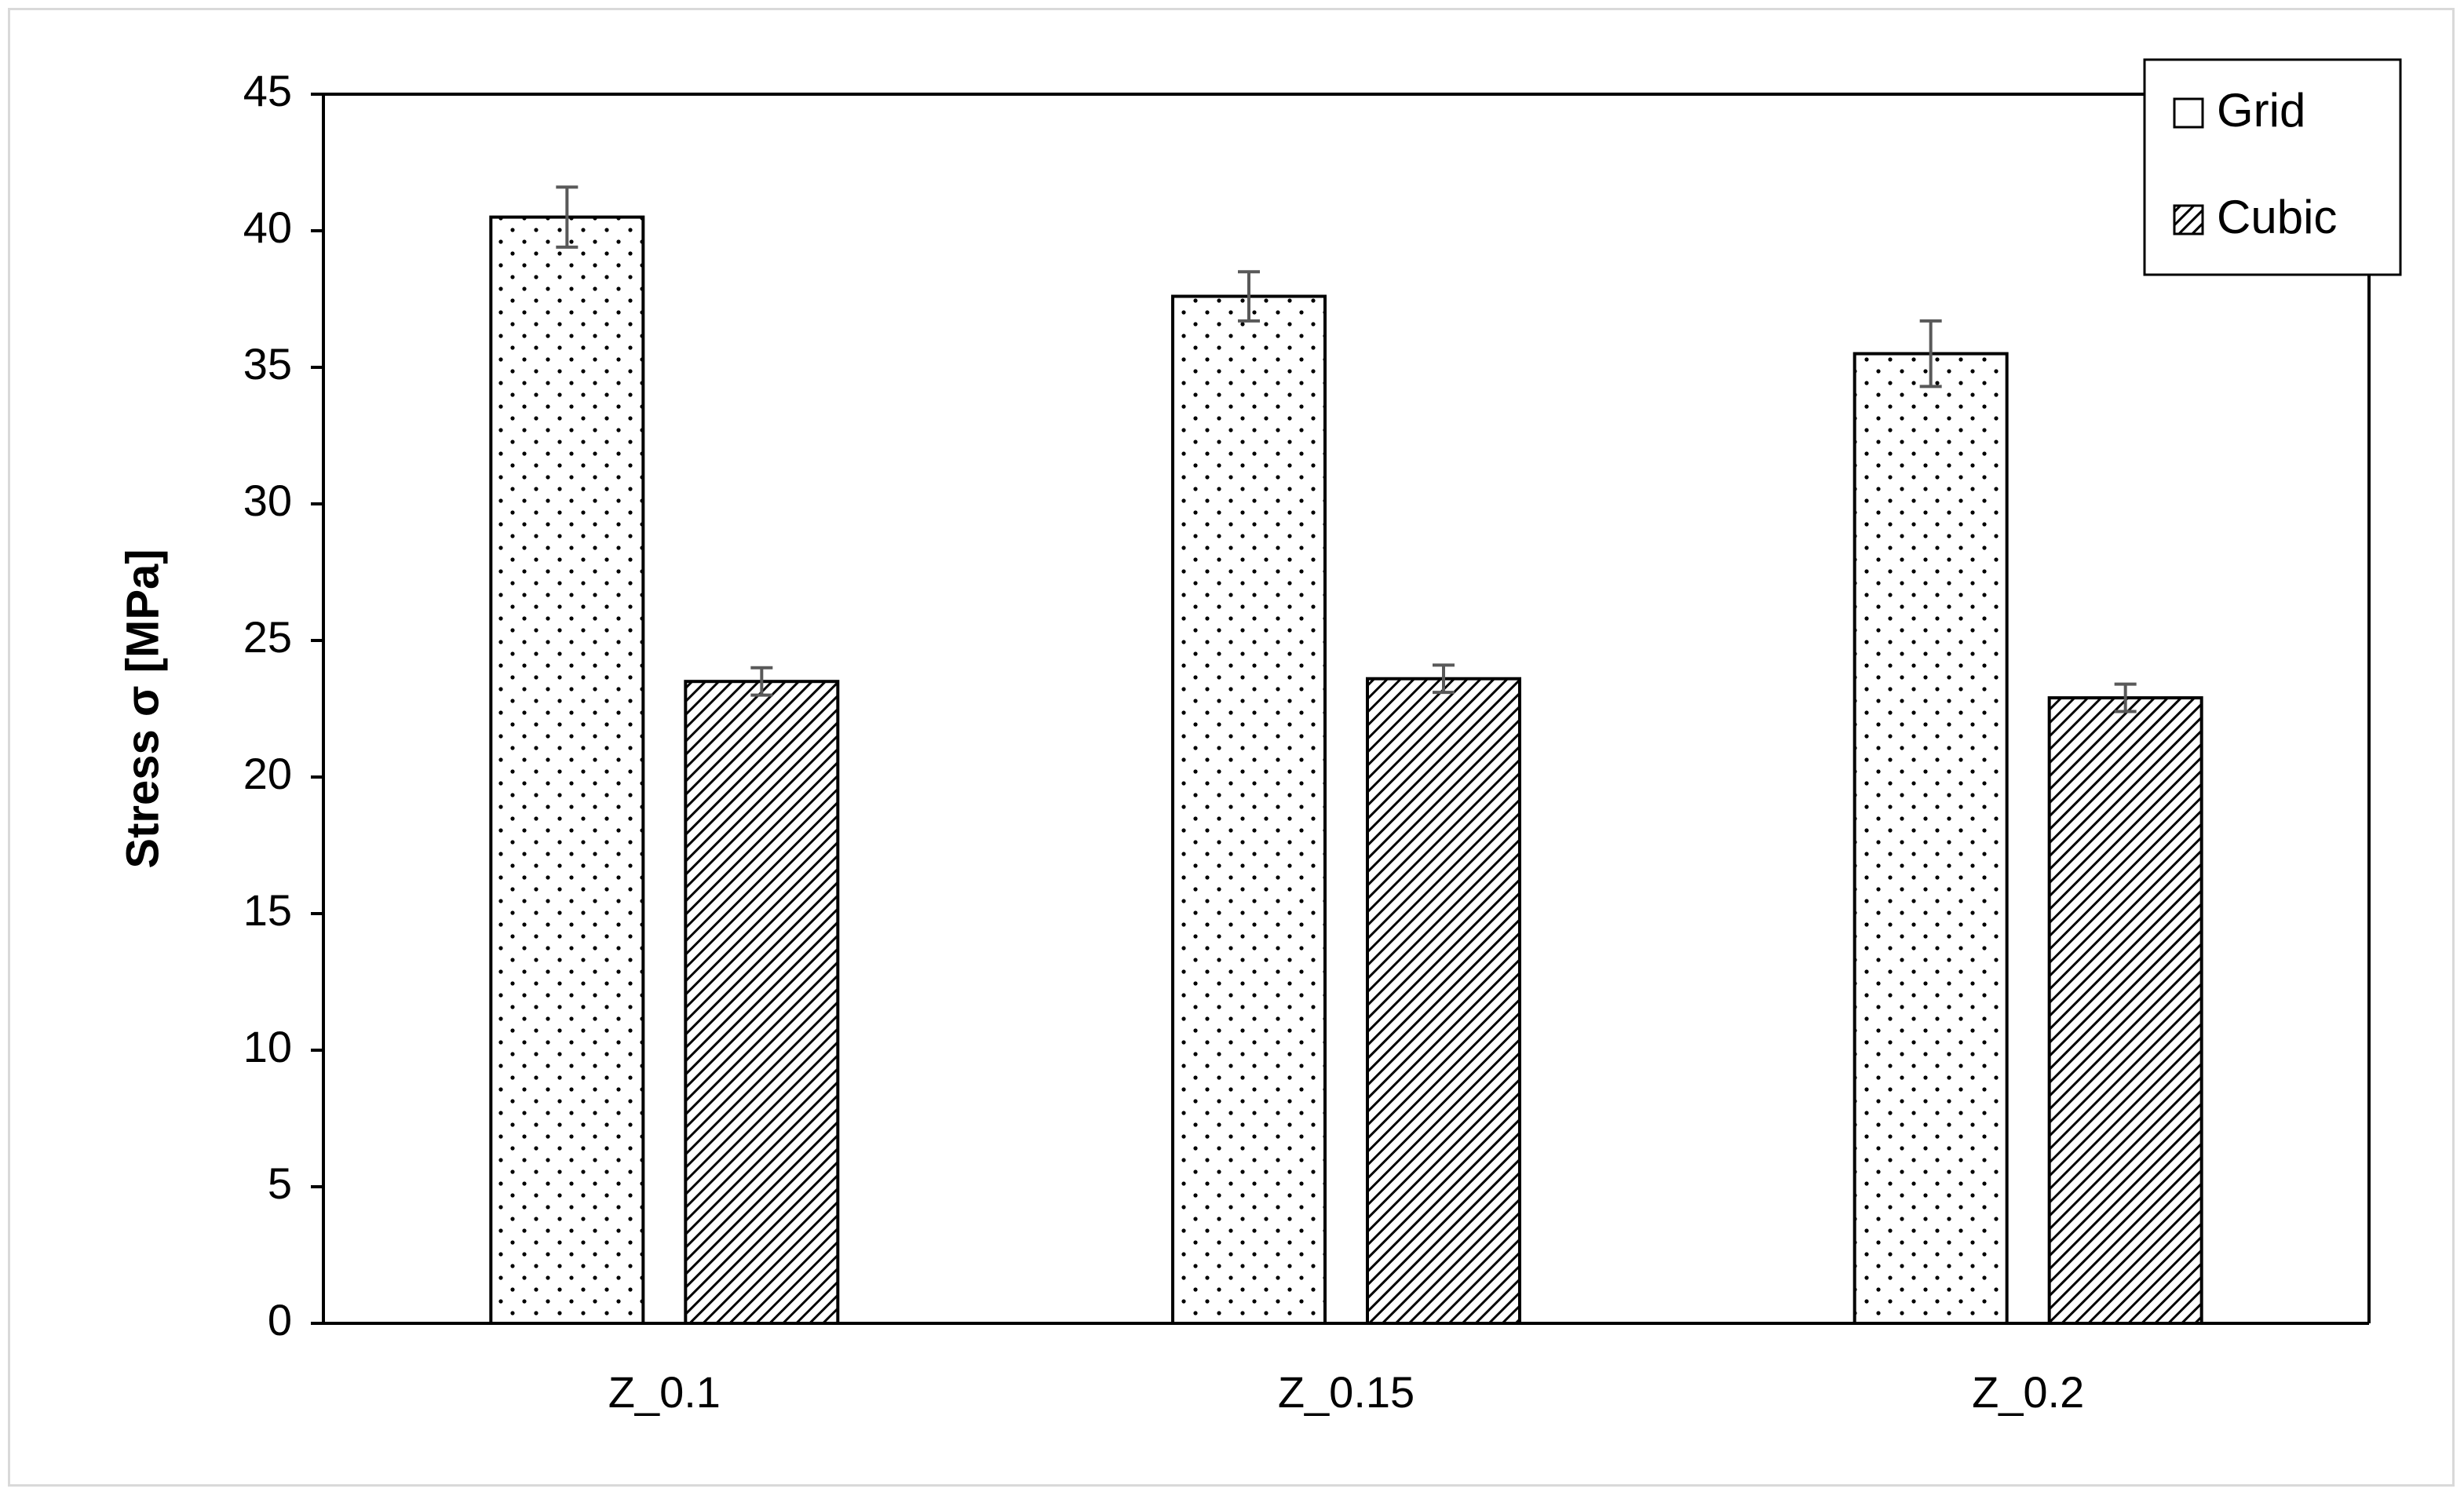  Describe the element at coordinates (280, 1183) in the screenshot. I see `y-tick-label: 5` at that location.